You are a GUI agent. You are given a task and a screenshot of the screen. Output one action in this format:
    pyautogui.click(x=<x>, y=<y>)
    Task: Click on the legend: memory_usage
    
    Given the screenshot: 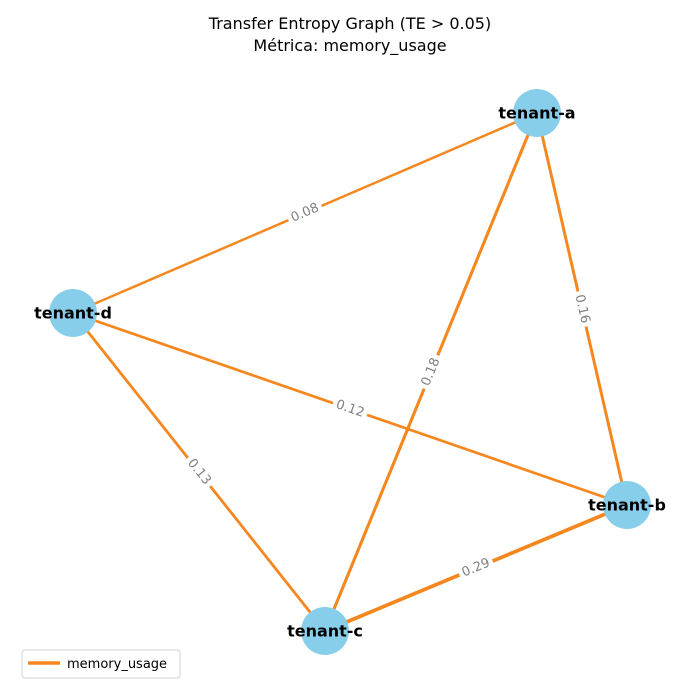 What is the action you would take?
    pyautogui.click(x=101, y=664)
    